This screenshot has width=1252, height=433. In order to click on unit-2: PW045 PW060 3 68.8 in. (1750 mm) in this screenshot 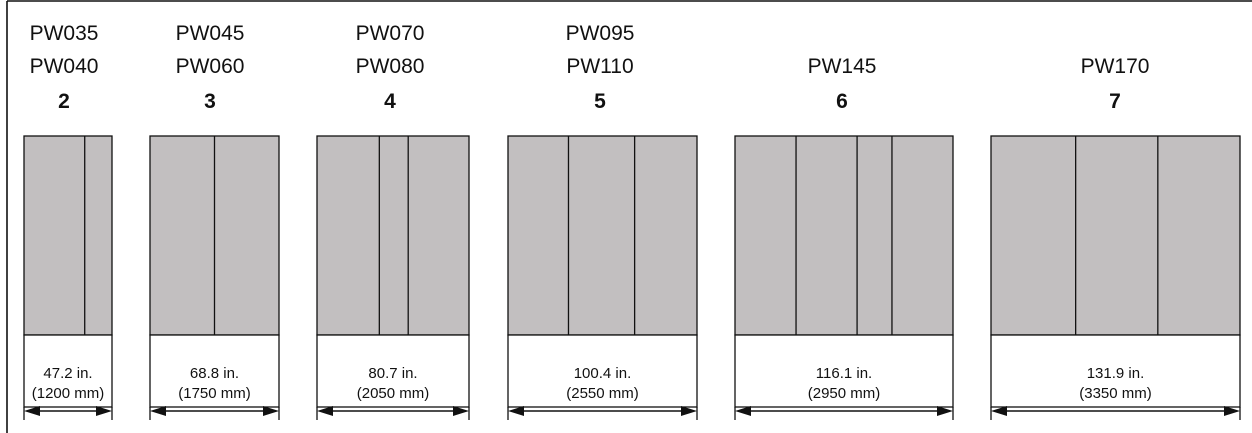, I will do `click(214, 221)`.